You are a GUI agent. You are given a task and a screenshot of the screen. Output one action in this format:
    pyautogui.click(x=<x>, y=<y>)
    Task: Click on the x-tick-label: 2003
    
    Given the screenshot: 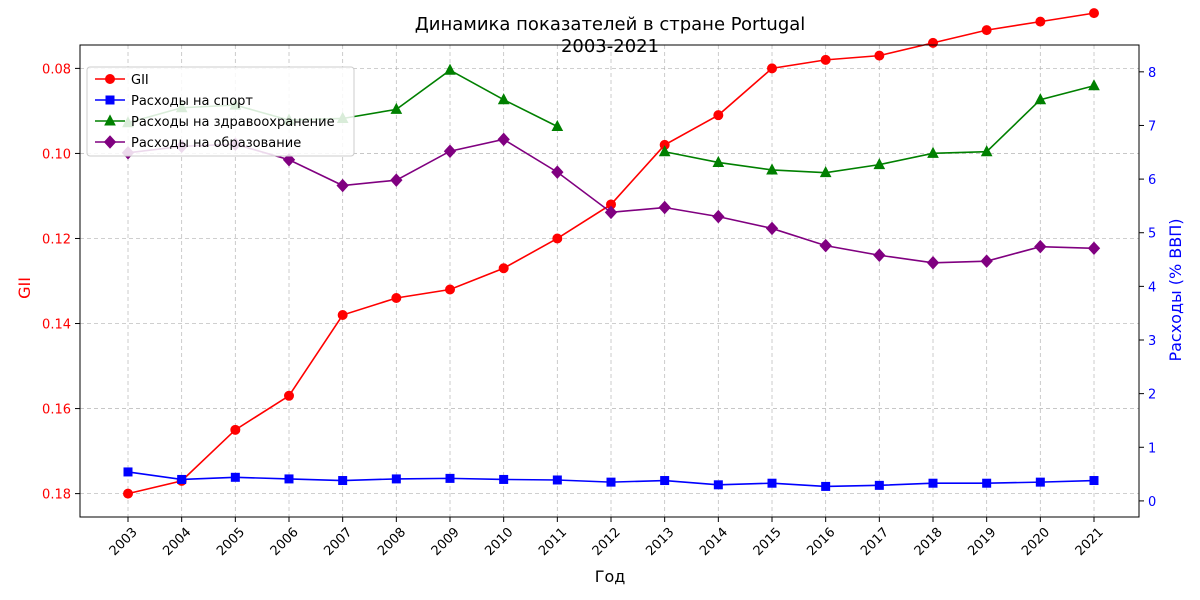 What is the action you would take?
    pyautogui.click(x=124, y=542)
    